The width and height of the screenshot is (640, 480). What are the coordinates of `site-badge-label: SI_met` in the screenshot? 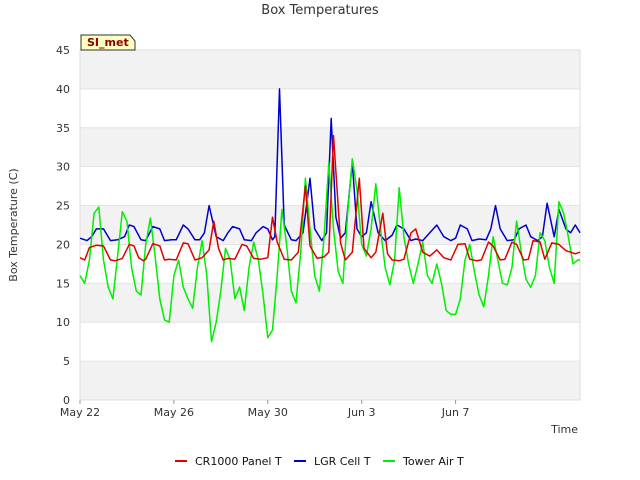 It's located at (108, 42).